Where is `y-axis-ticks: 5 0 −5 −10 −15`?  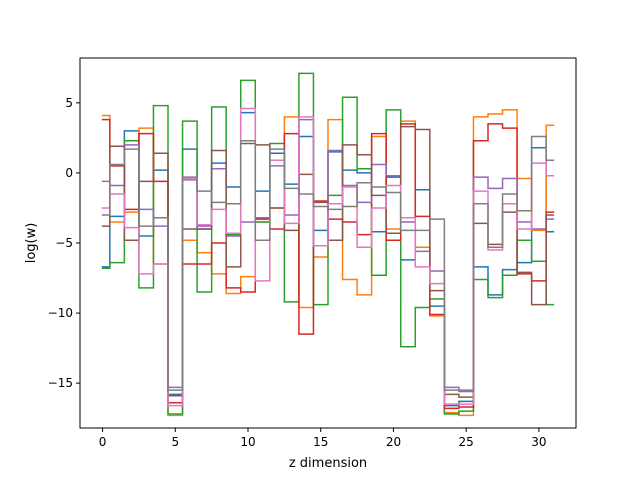 y-axis-ticks: 5 0 −5 −10 −15 is located at coordinates (64, 243).